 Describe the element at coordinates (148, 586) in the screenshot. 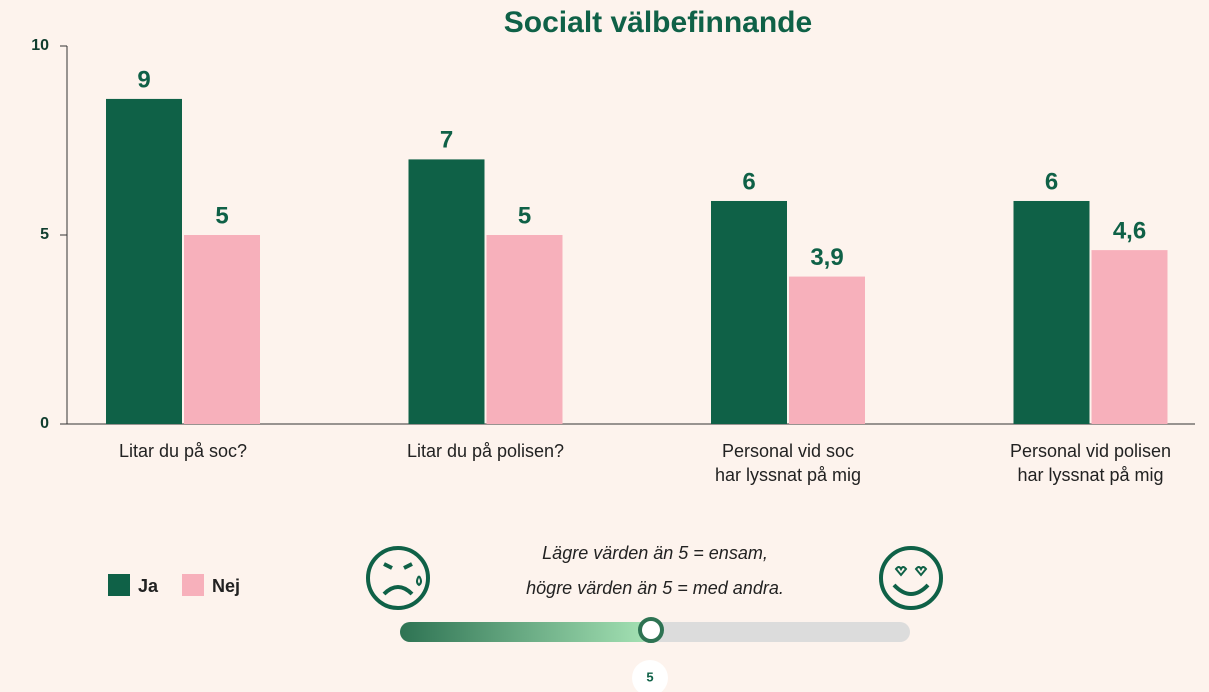

I see `legend-label: Ja` at that location.